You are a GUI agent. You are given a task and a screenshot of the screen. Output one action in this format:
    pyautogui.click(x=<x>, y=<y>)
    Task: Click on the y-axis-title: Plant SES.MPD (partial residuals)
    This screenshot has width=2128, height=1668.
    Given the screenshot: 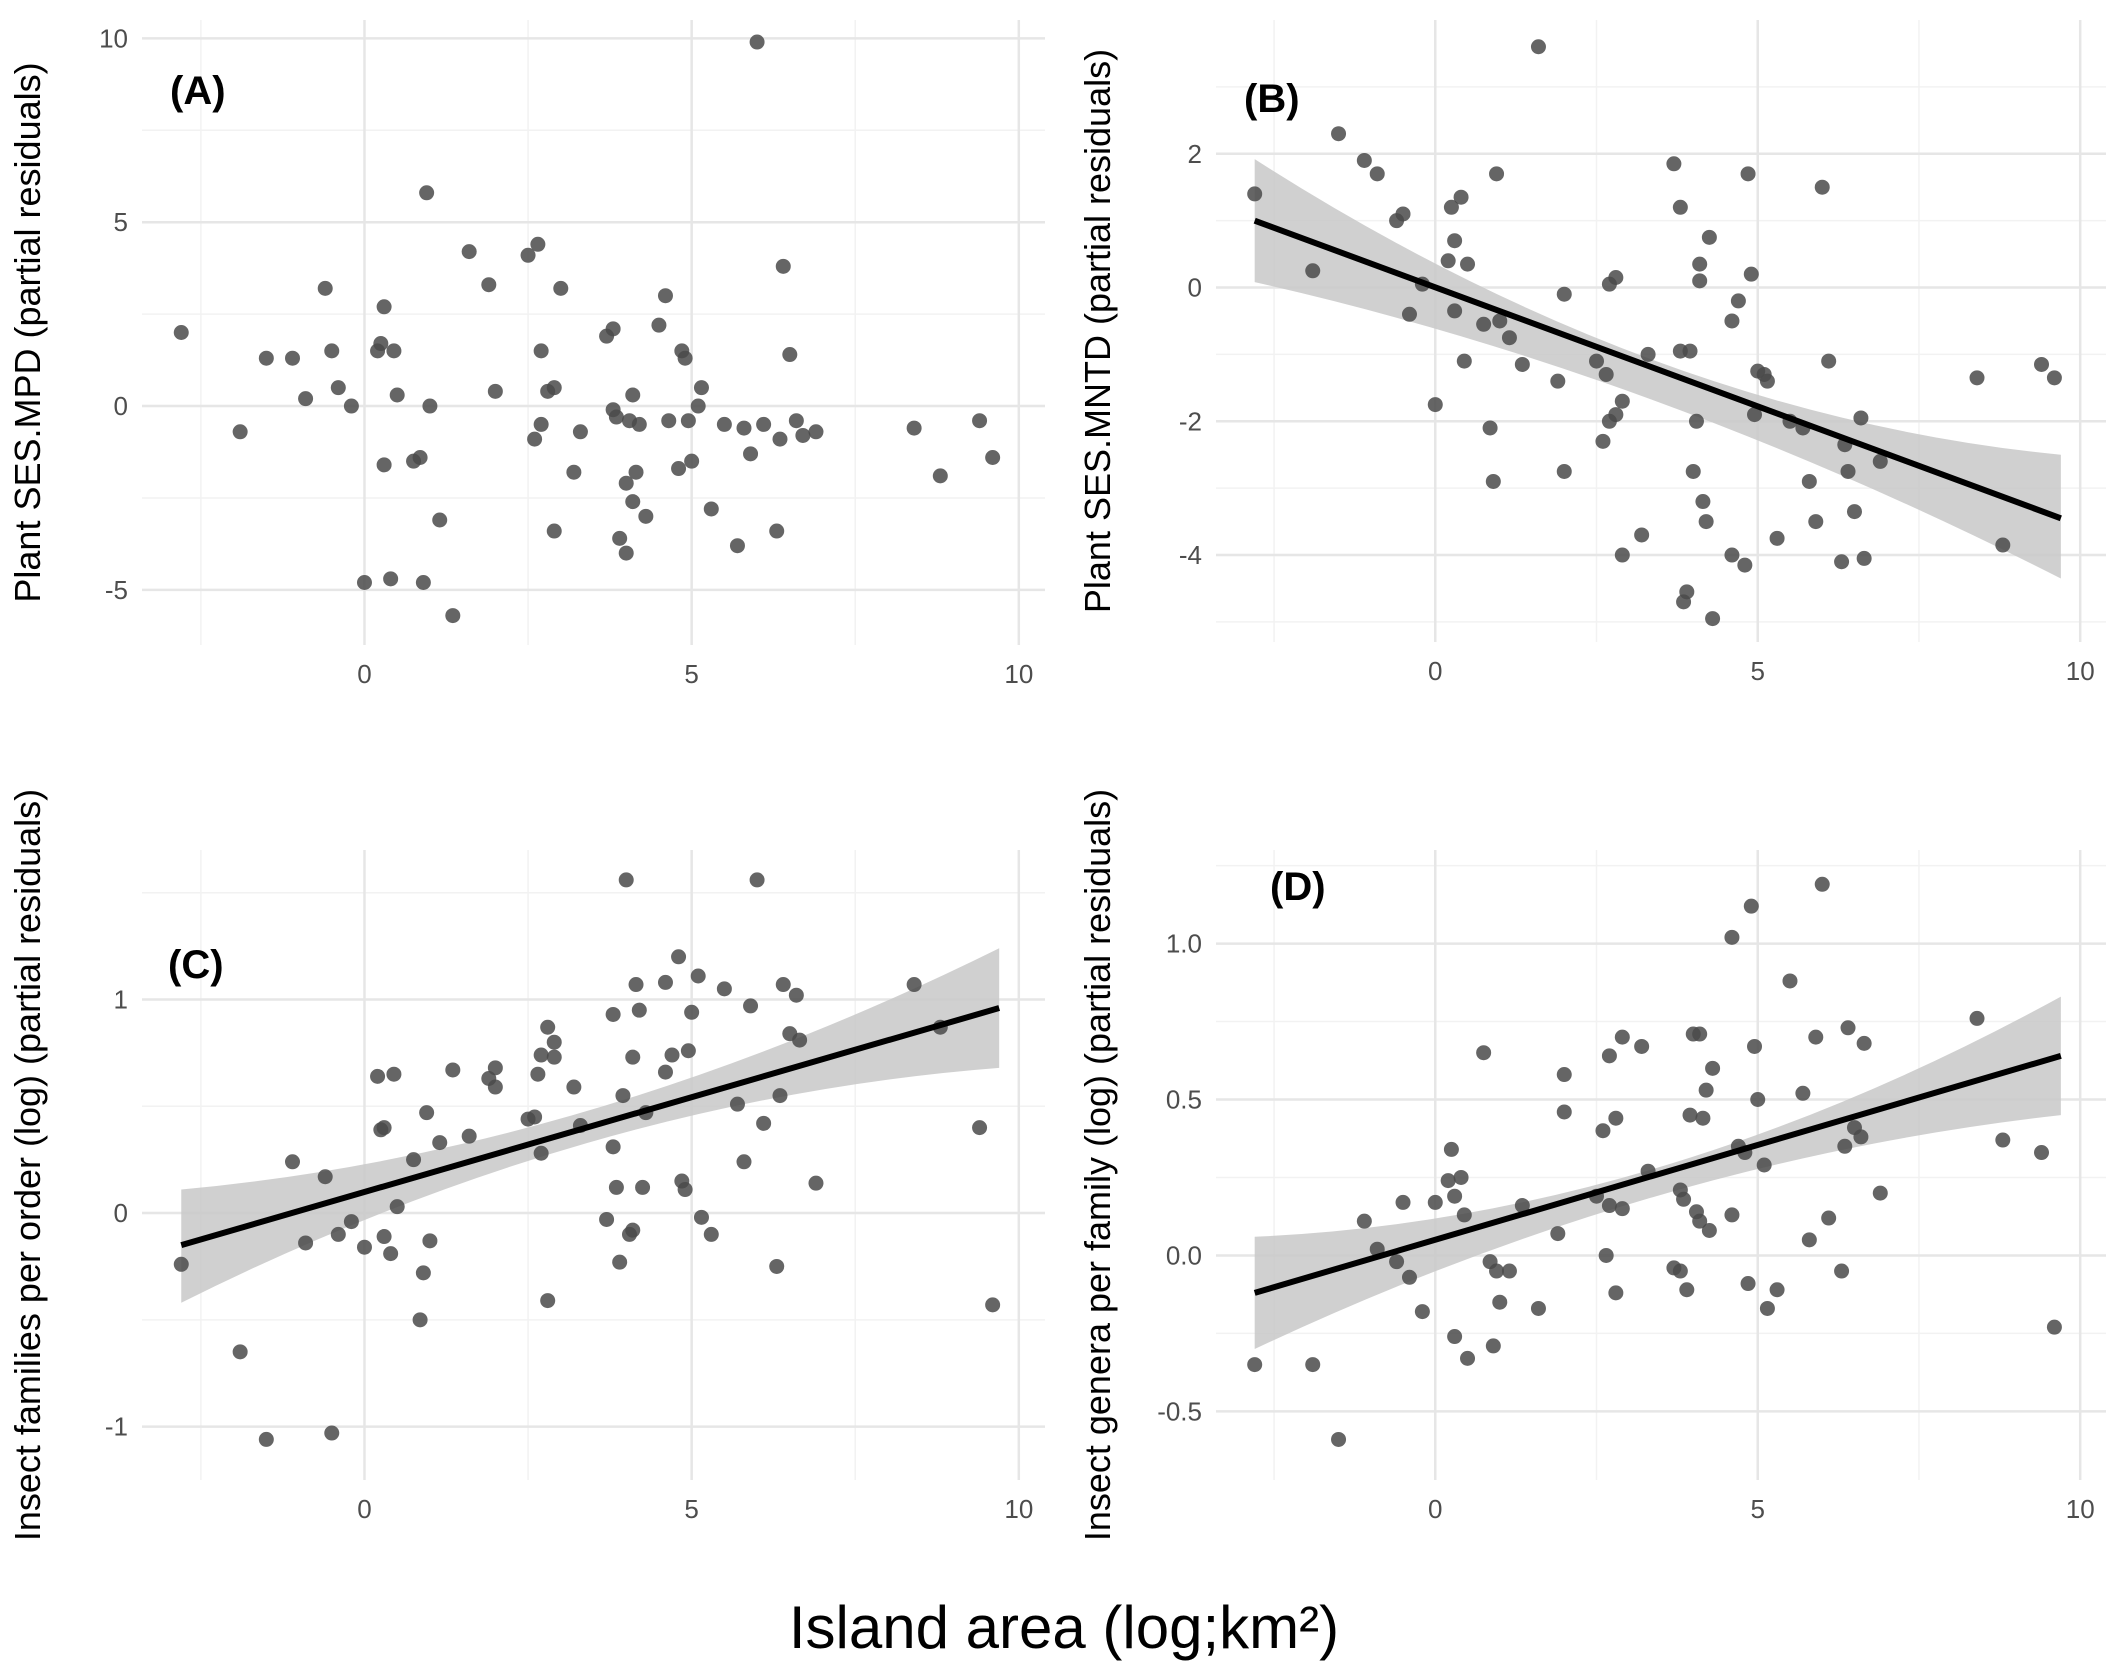 What is the action you would take?
    pyautogui.click(x=27, y=332)
    